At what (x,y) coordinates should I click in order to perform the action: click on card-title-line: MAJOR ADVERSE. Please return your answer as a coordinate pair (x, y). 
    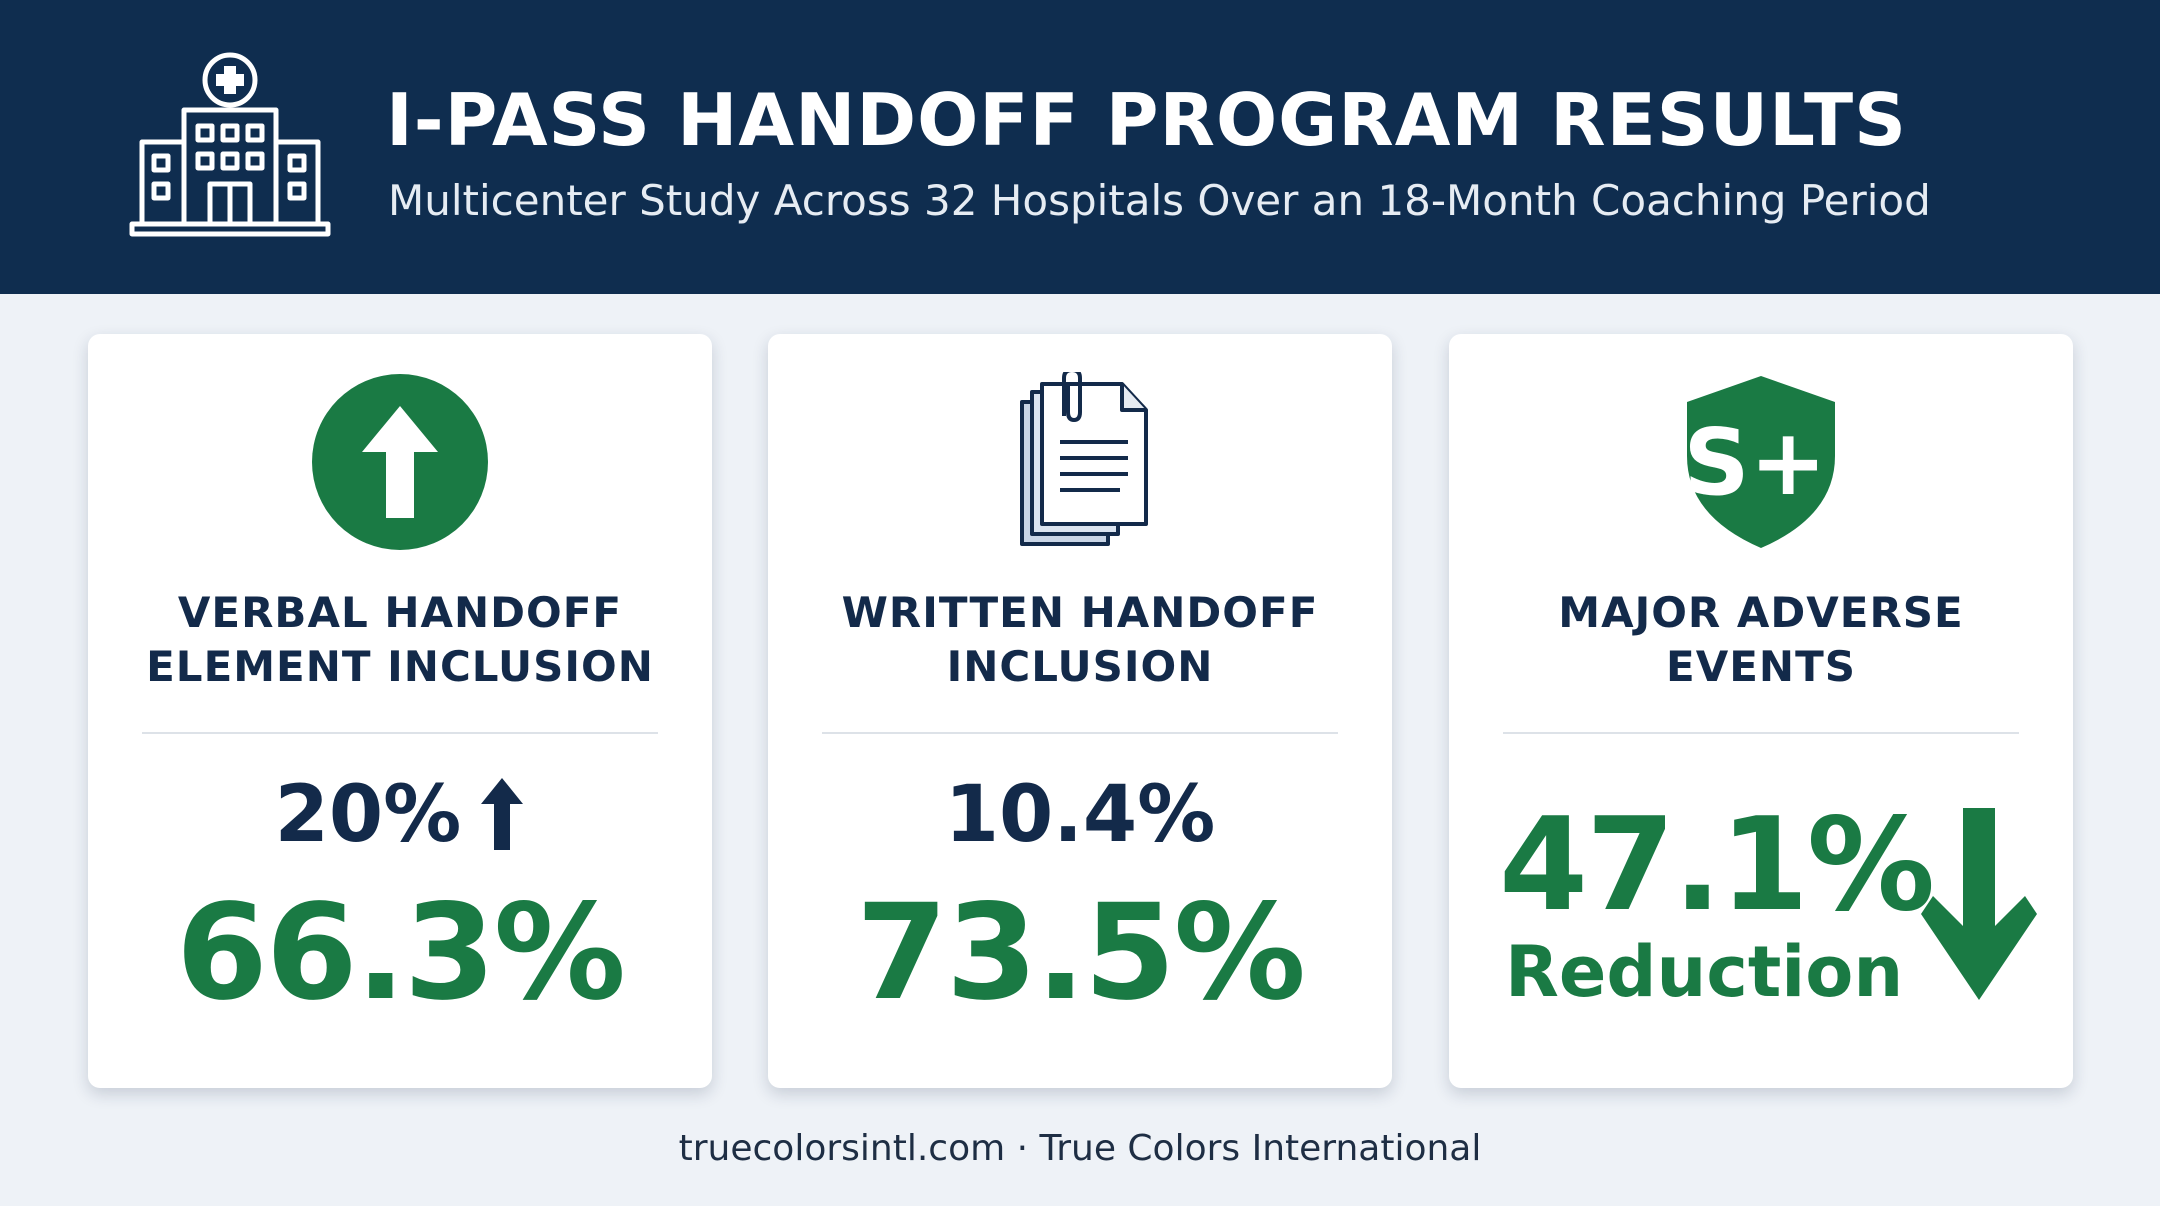
    Looking at the image, I should click on (1761, 612).